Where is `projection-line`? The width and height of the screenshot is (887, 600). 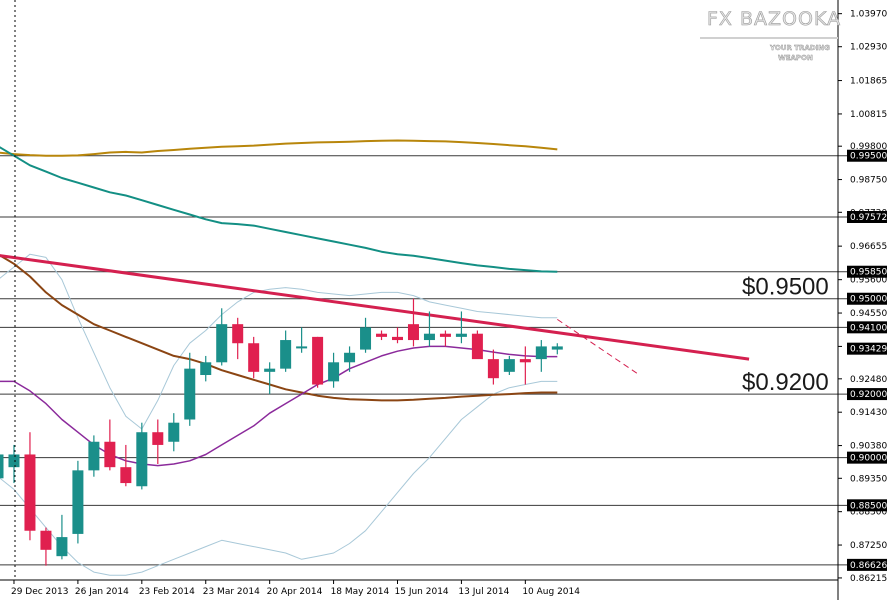 projection-line is located at coordinates (597, 346).